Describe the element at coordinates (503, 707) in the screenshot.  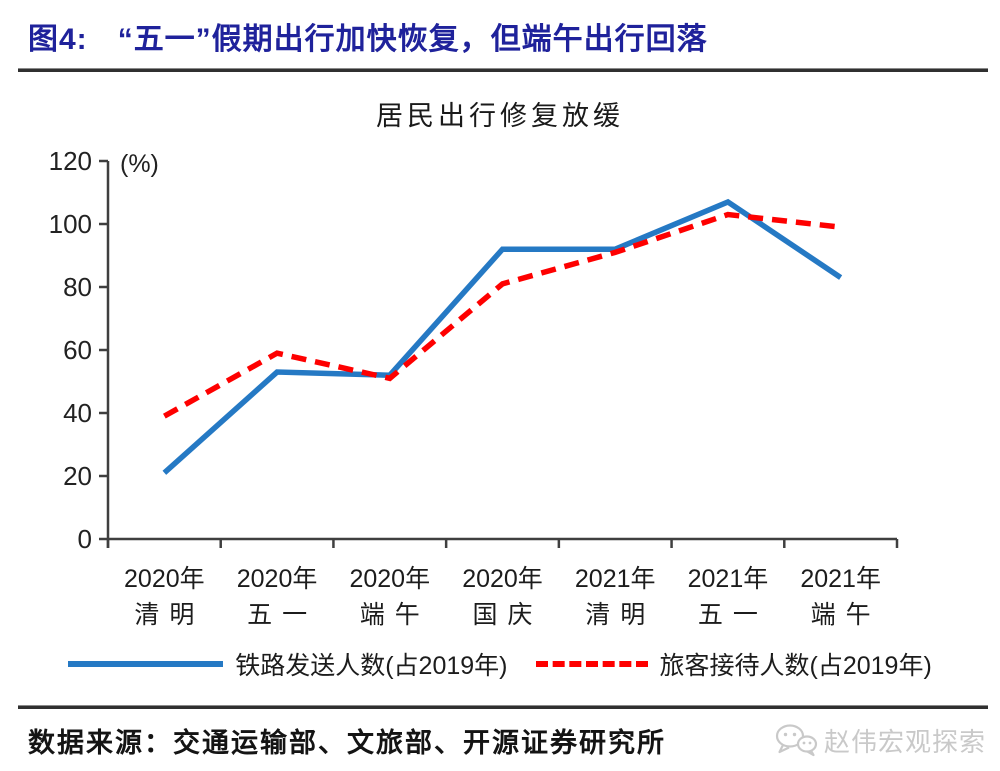
I see `bottom-divider` at that location.